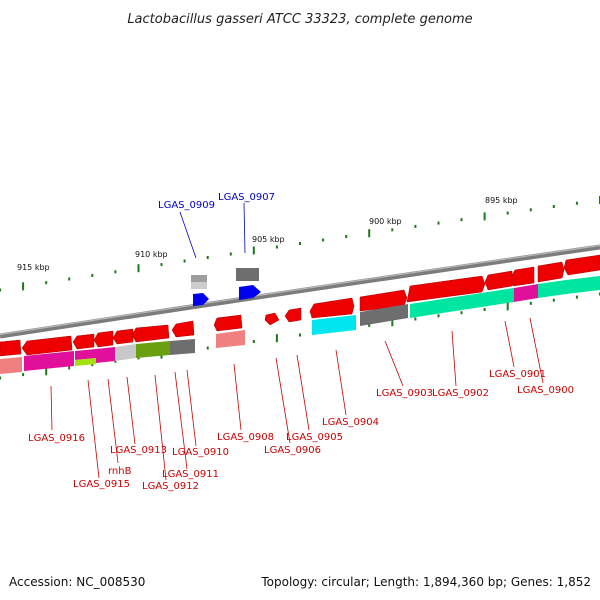 The image size is (600, 600). Describe the element at coordinates (77, 582) in the screenshot. I see `accession-label: Accession: NC_008530` at that location.